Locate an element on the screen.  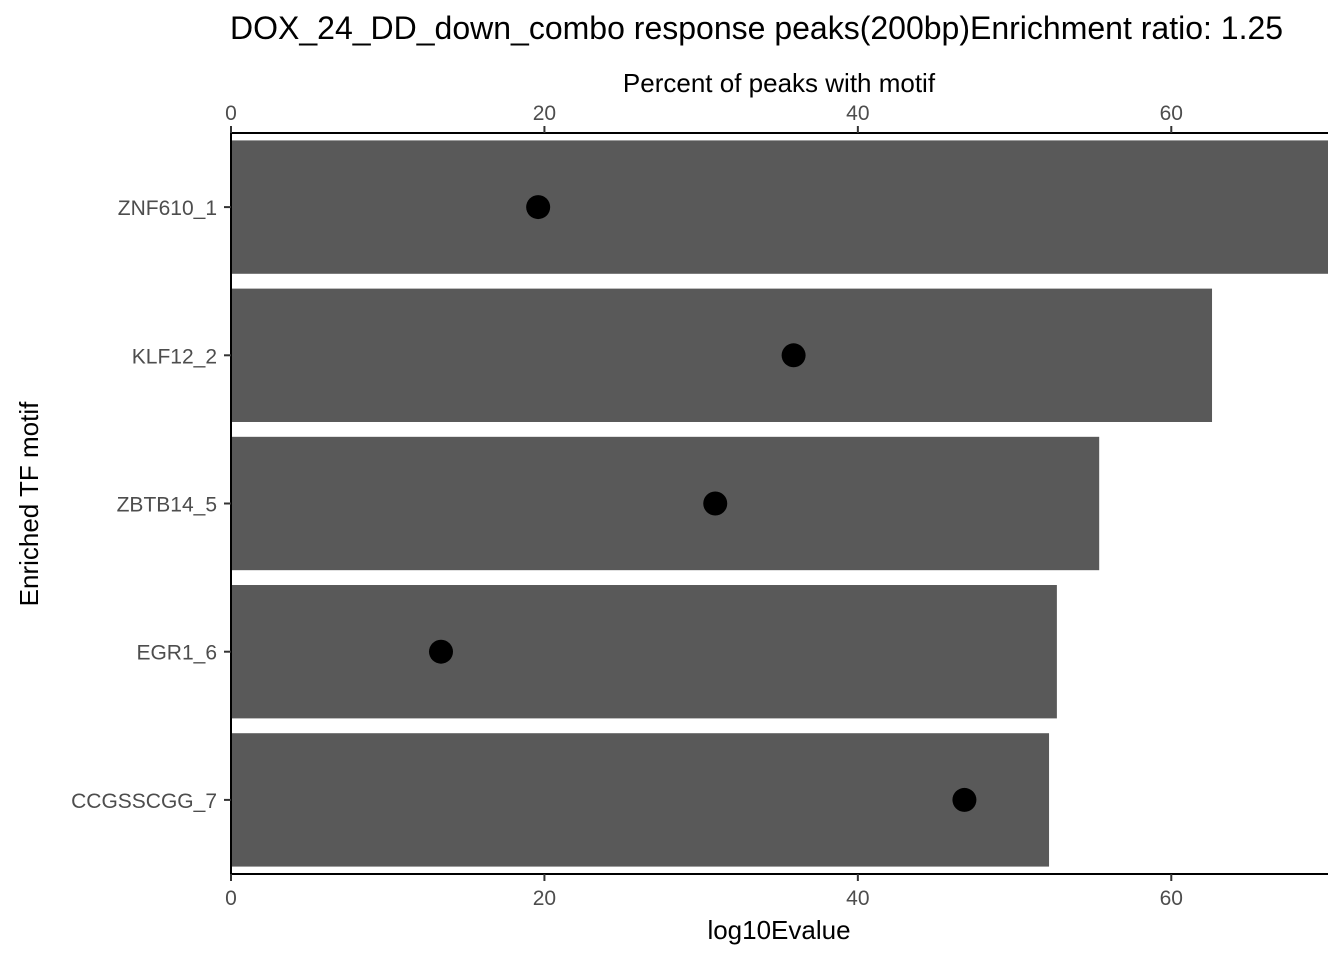
x2-tick-label: 40 is located at coordinates (857, 113).